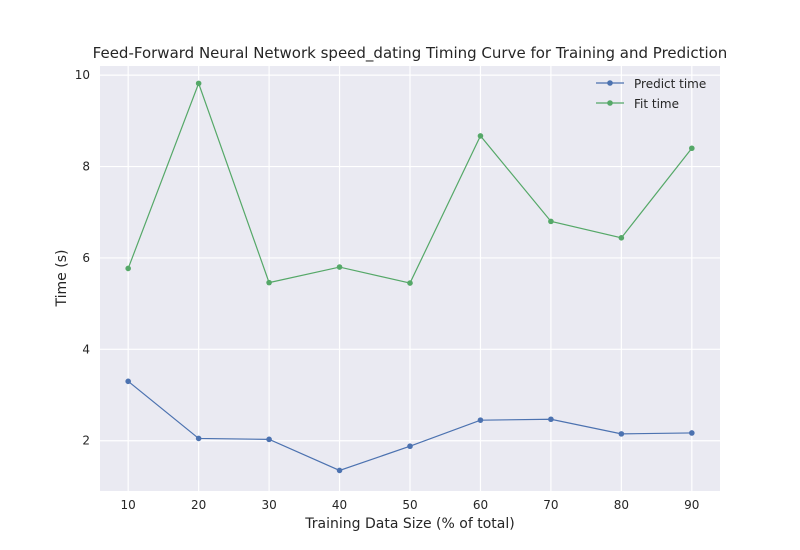 The height and width of the screenshot is (550, 800). I want to click on x-tick-label: 10, so click(128, 505).